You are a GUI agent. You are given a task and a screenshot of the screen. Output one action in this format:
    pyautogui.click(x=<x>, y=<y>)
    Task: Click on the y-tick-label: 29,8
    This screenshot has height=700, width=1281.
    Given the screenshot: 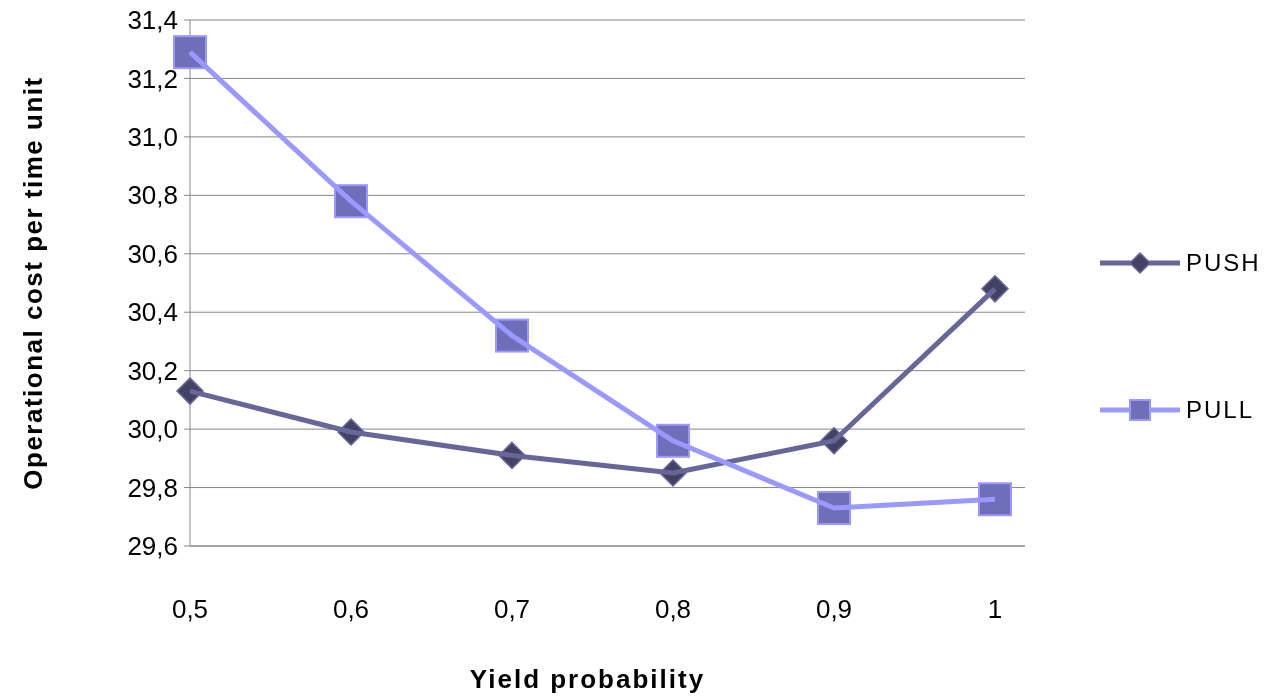 What is the action you would take?
    pyautogui.click(x=152, y=487)
    